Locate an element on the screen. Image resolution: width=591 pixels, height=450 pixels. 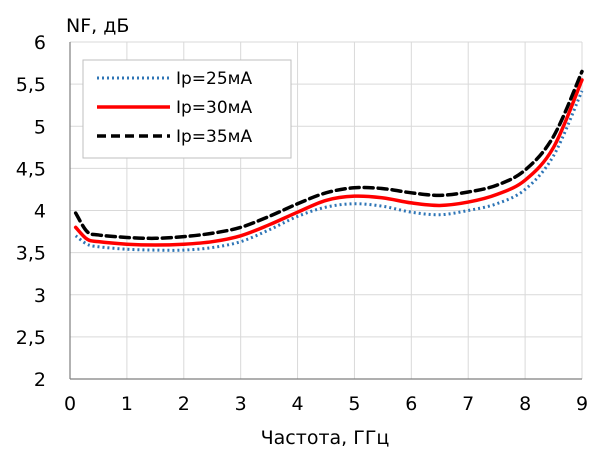
x-axis-label: Частота, ГГц is located at coordinates (325, 438).